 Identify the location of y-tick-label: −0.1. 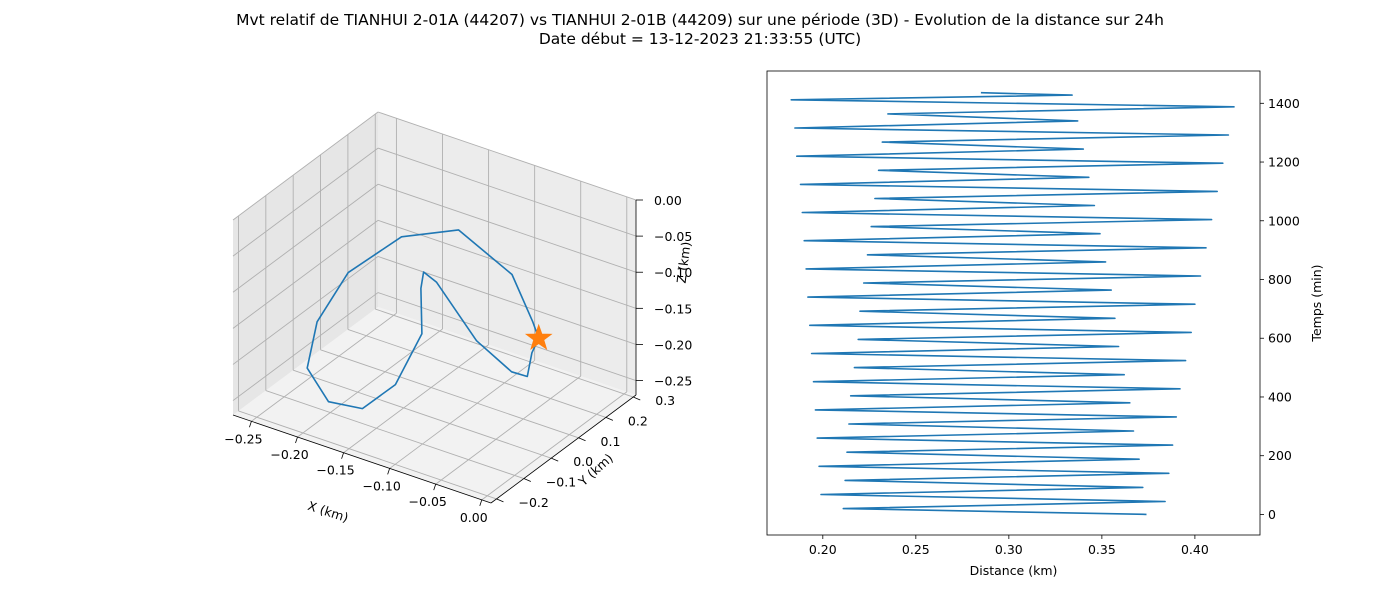
(561, 482).